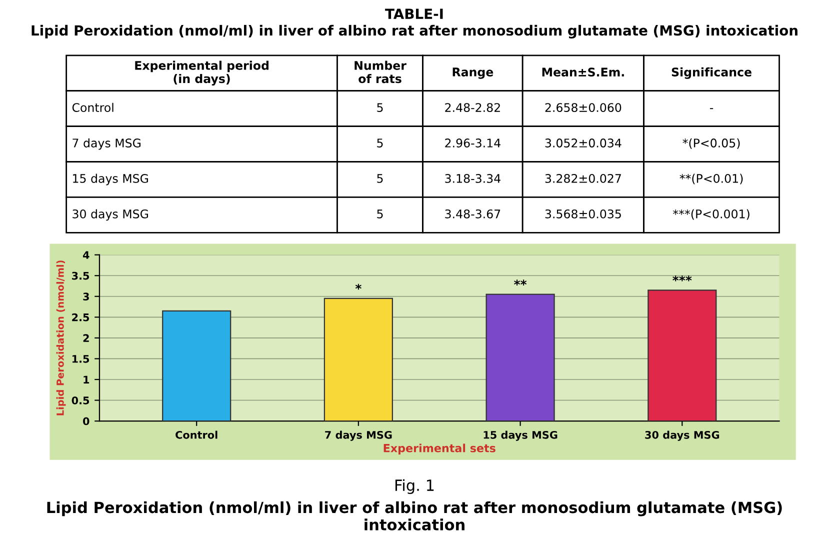 This screenshot has width=829, height=554. What do you see at coordinates (93, 107) in the screenshot?
I see `category-label: Control` at bounding box center [93, 107].